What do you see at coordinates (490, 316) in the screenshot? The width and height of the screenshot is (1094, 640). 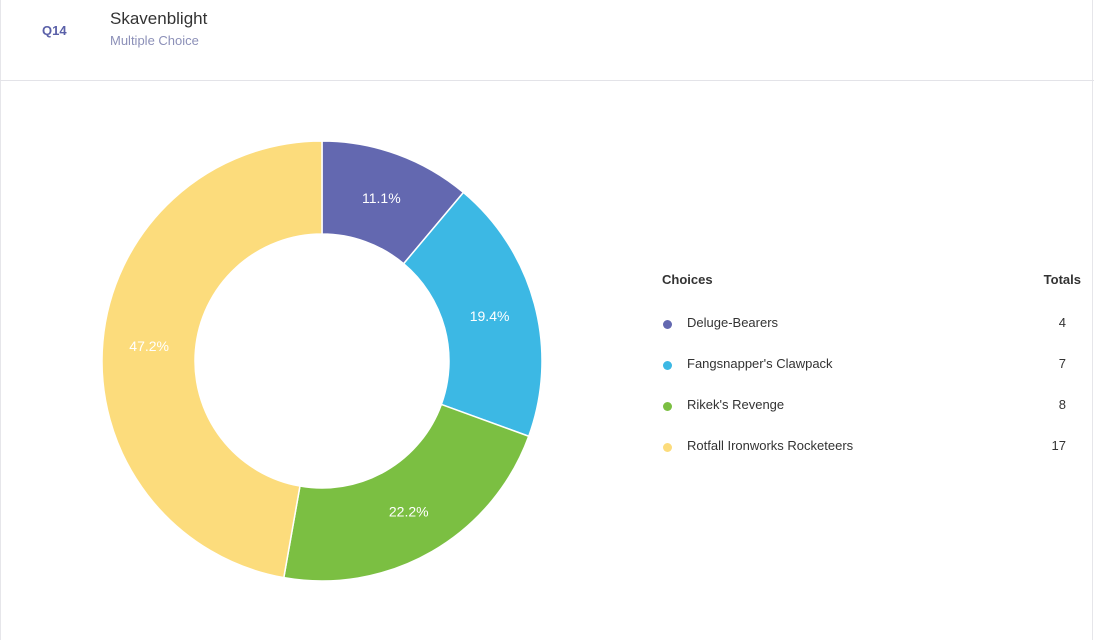 I see `slice-percent-label: 19.4%` at bounding box center [490, 316].